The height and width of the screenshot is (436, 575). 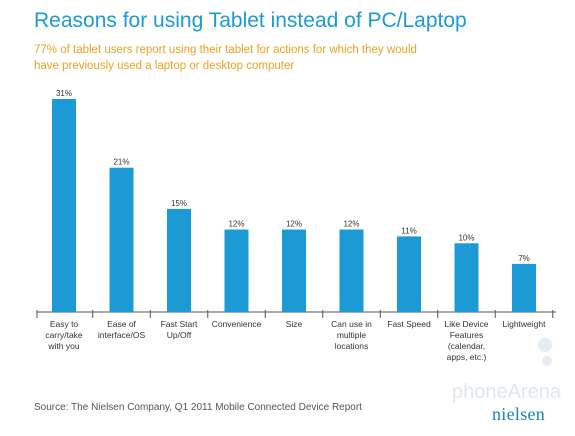 I want to click on category-label: Can use in, so click(x=351, y=324).